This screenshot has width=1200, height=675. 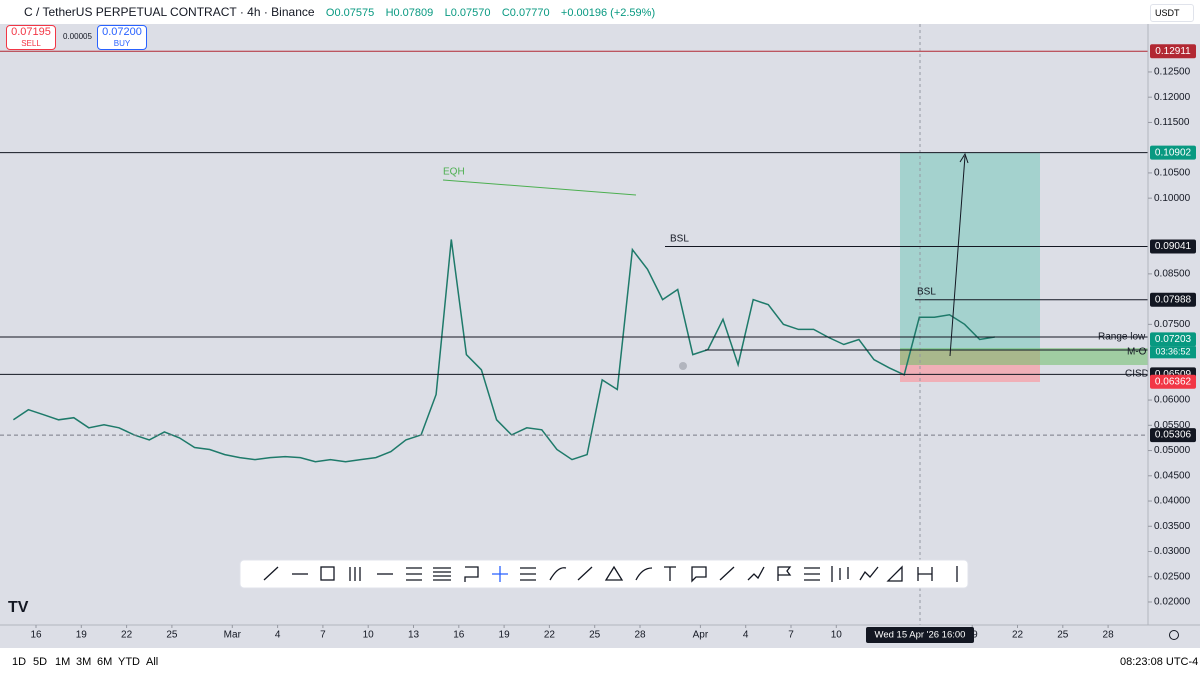 What do you see at coordinates (1173, 381) in the screenshot?
I see `price-tag-label: 0.06362` at bounding box center [1173, 381].